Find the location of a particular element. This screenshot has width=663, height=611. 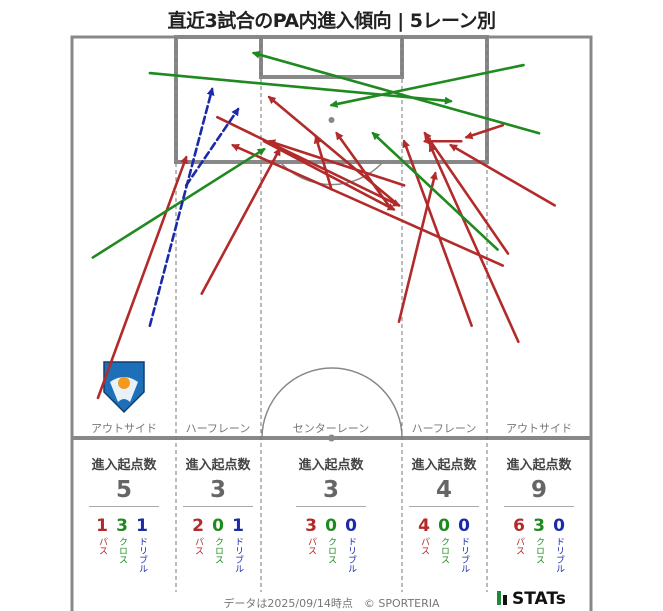

pass-count: 4 is located at coordinates (424, 526).